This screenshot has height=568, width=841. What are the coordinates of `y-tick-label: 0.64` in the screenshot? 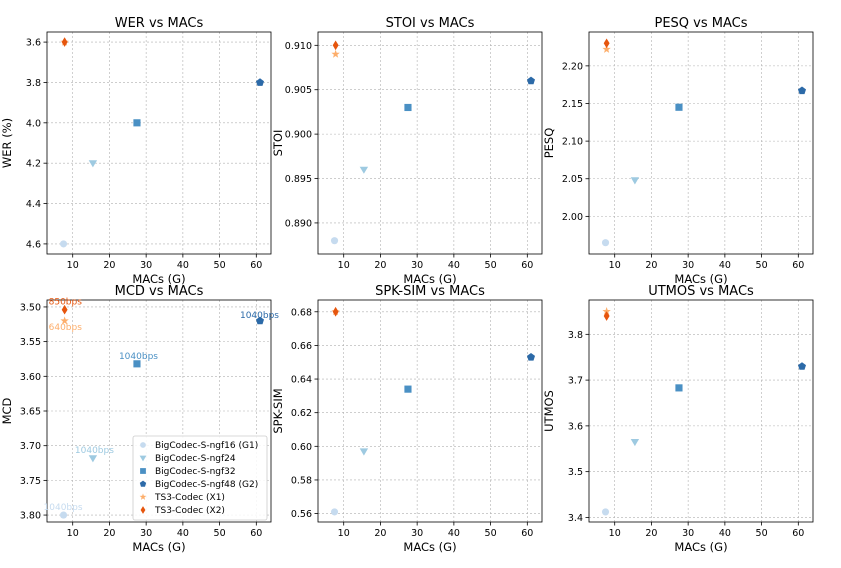 It's located at (301, 380).